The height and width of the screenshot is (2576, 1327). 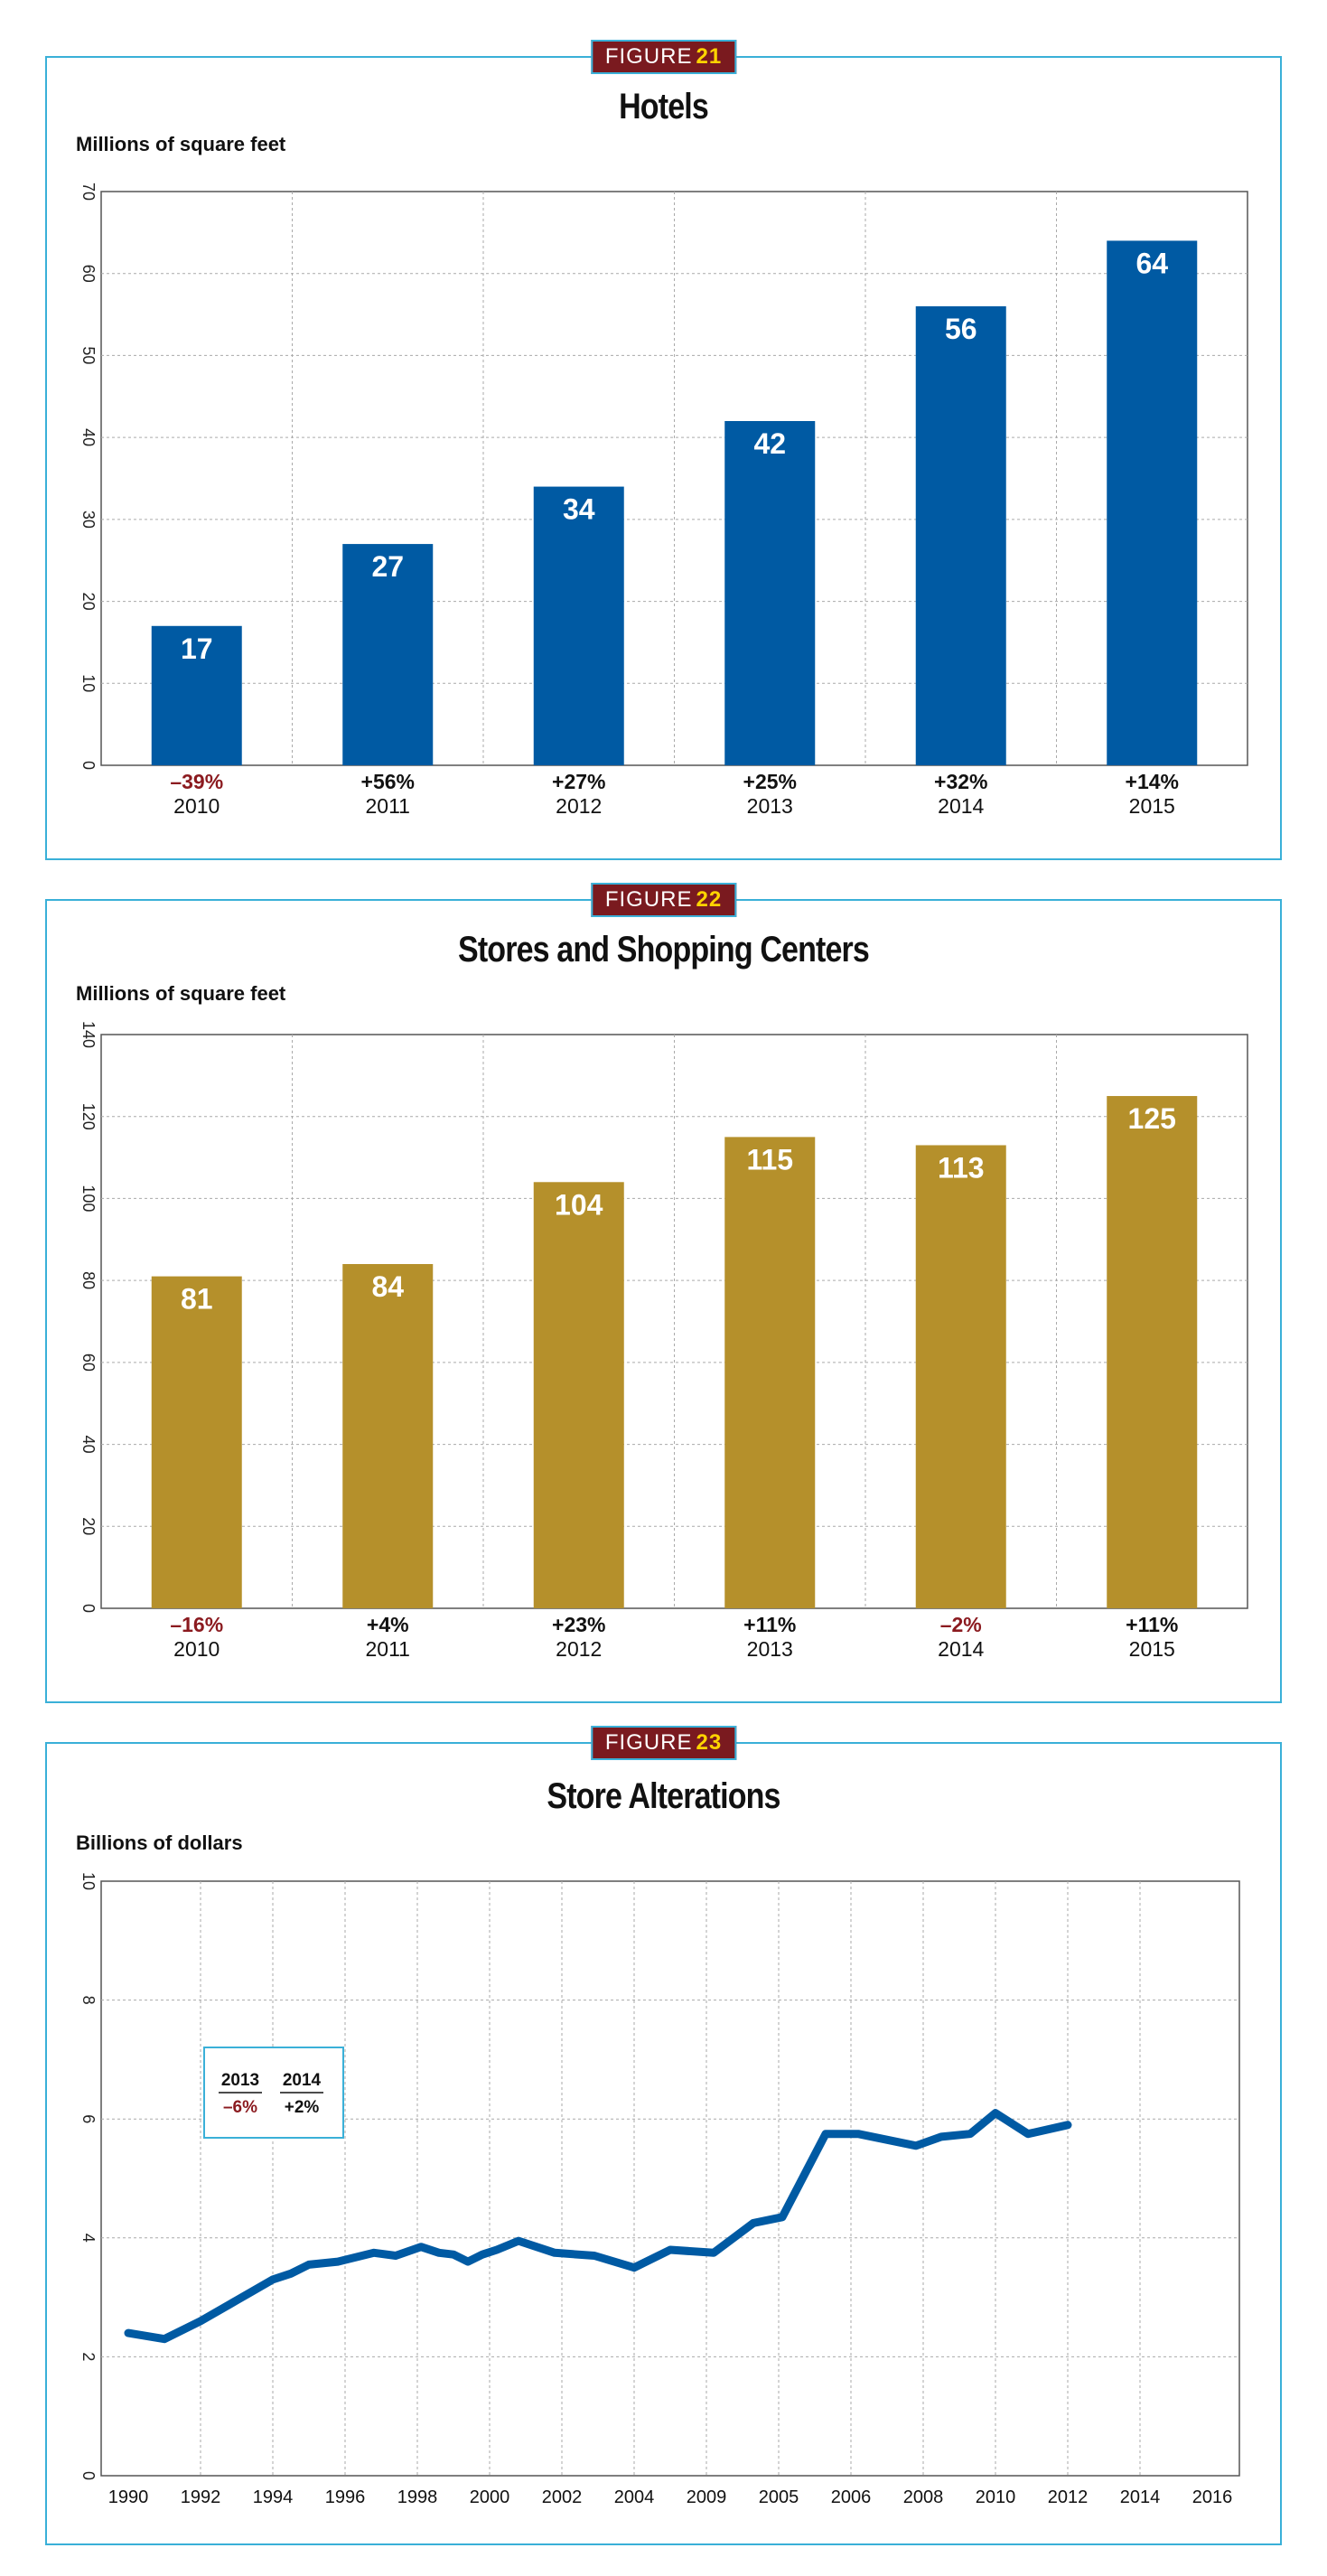 I want to click on figure-22-tag-number: 22, so click(x=709, y=899).